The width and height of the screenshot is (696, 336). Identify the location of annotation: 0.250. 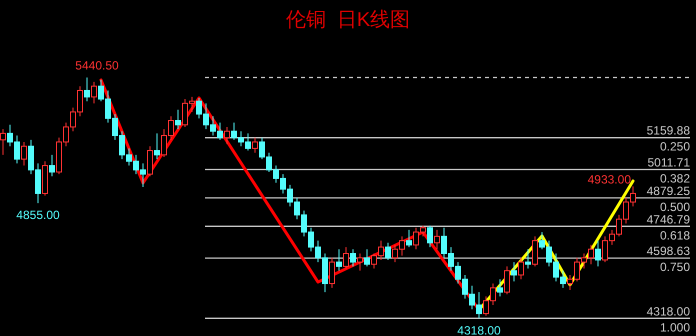
(675, 147).